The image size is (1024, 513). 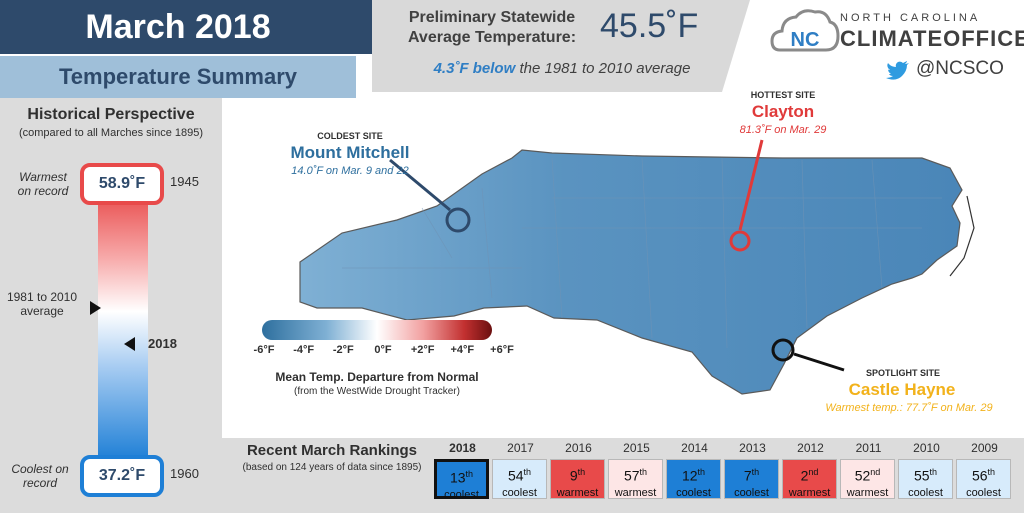 I want to click on coolest-value: 37.2˚F, so click(x=122, y=476).